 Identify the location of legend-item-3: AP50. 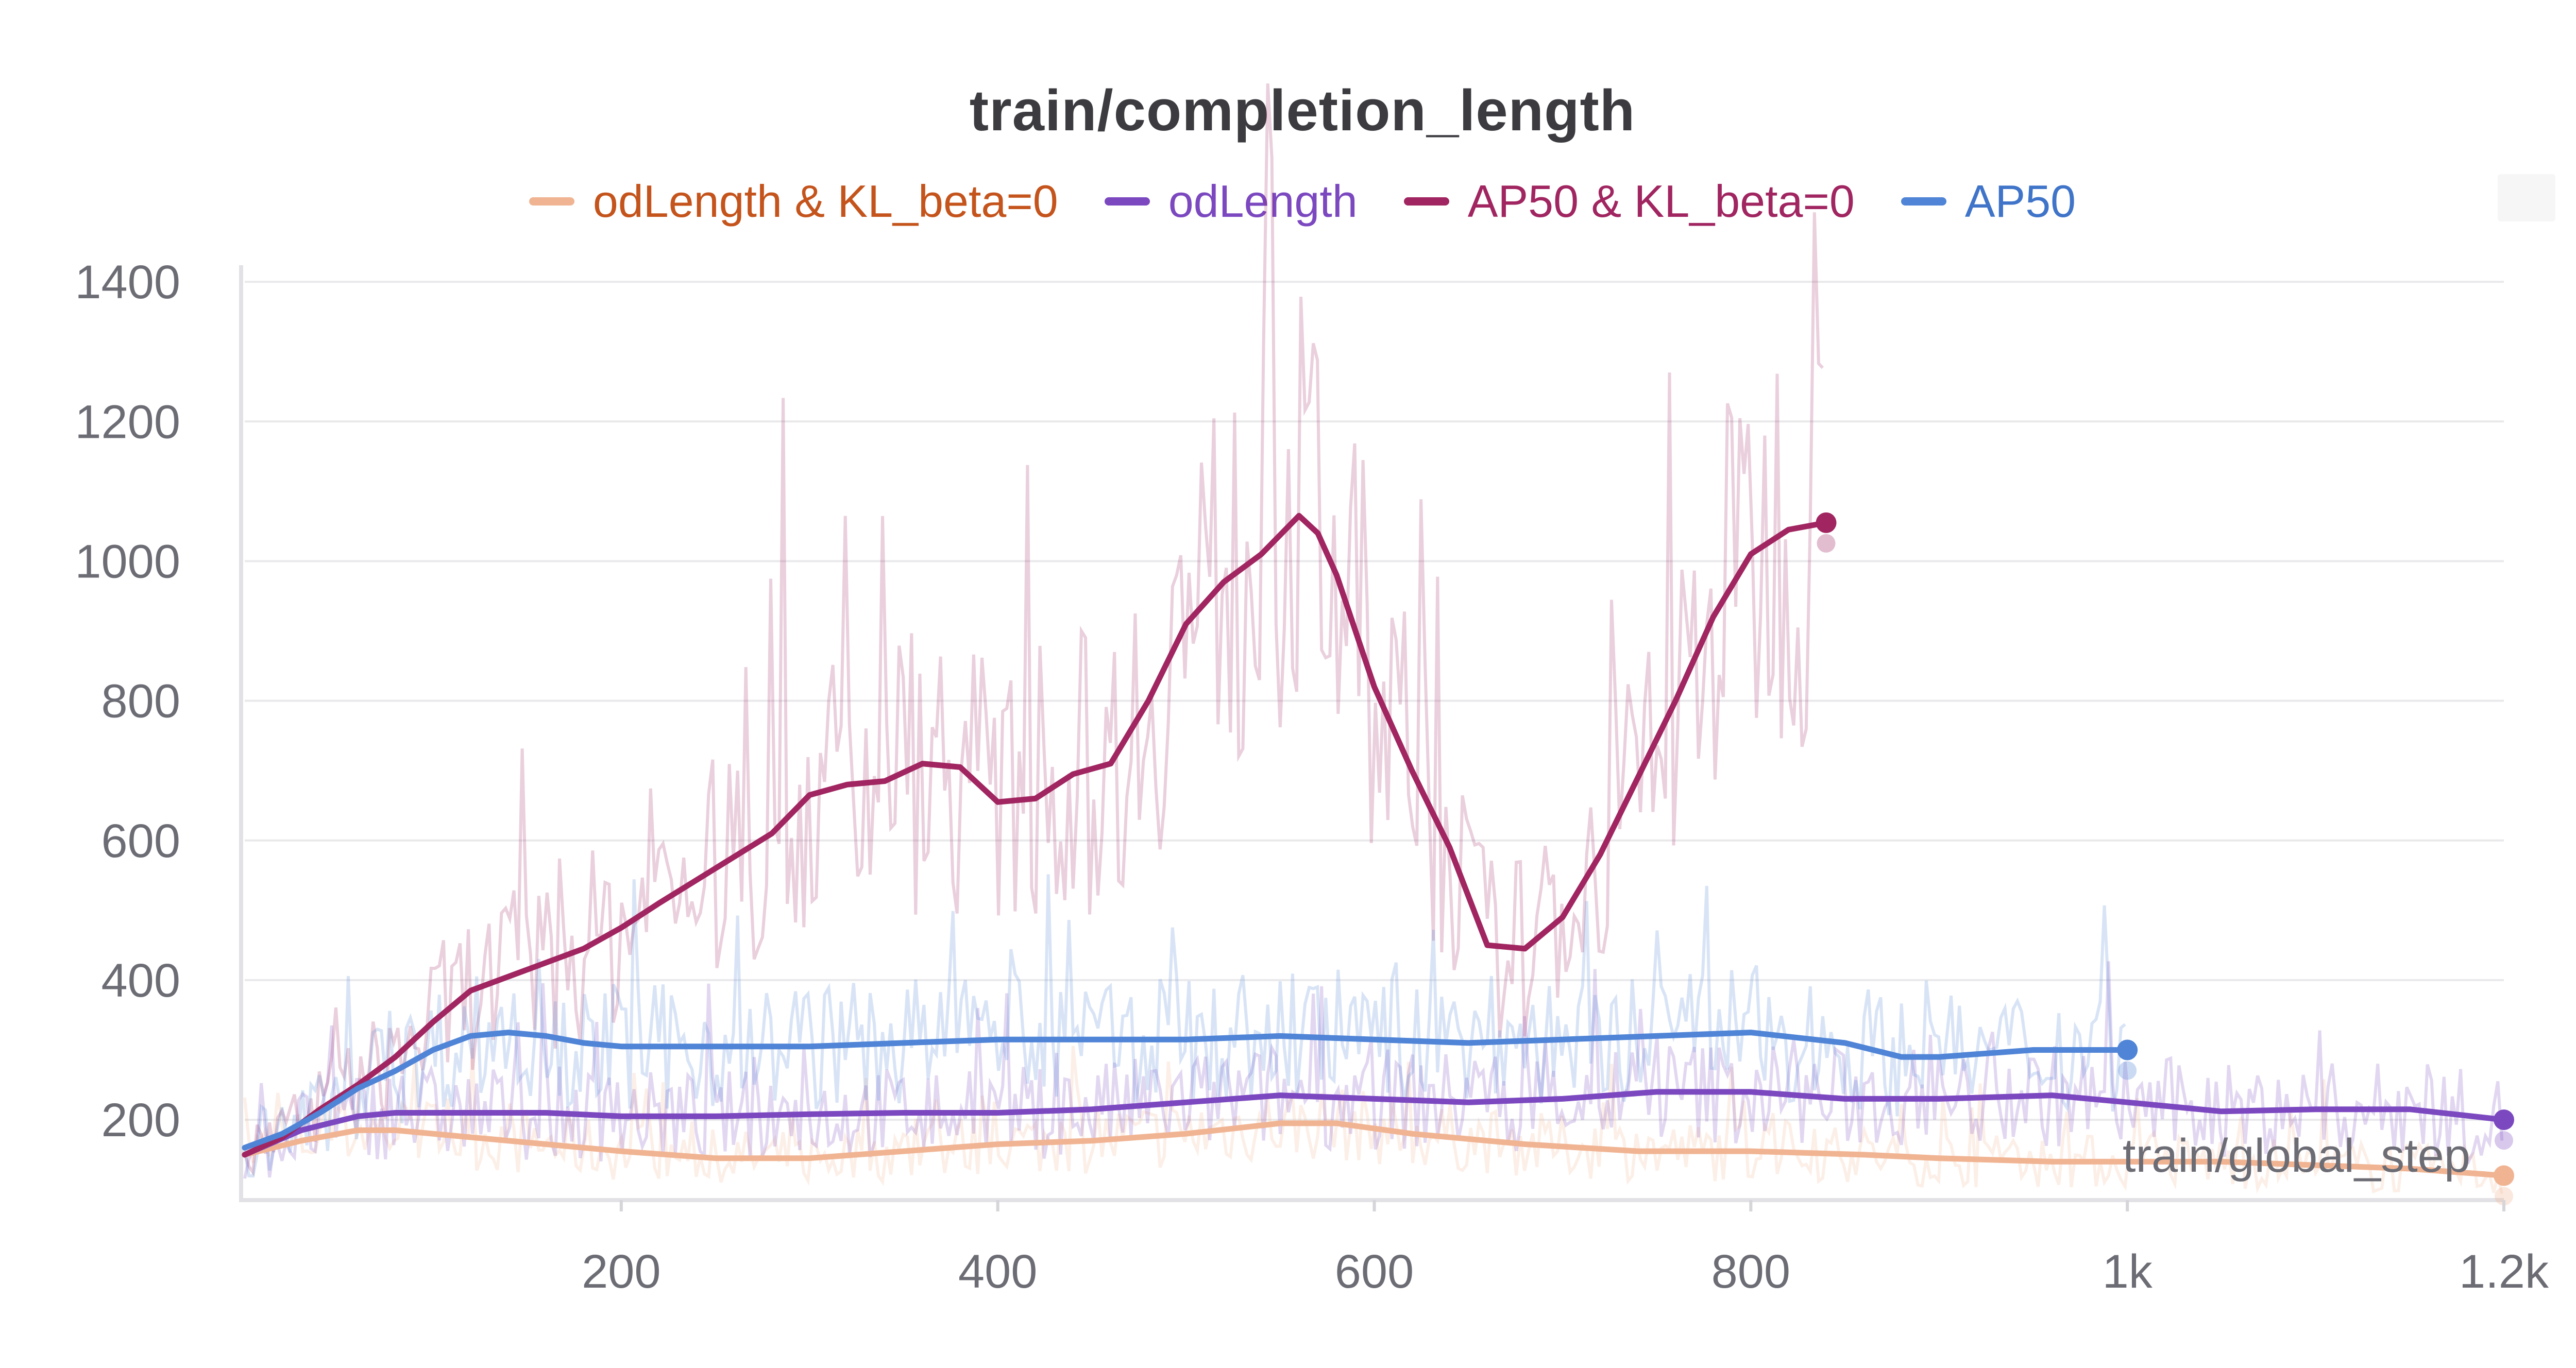
(1988, 201).